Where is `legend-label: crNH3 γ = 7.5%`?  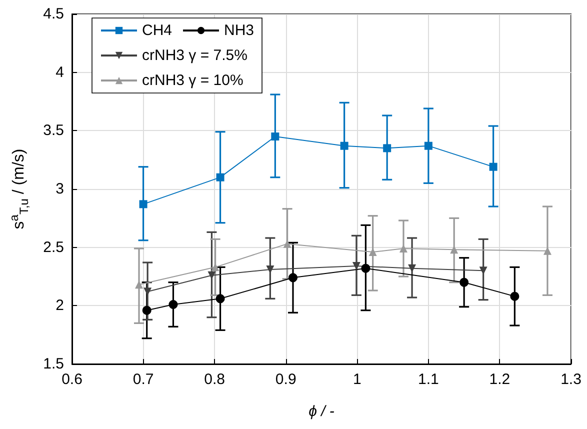 legend-label: crNH3 γ = 7.5% is located at coordinates (195, 55).